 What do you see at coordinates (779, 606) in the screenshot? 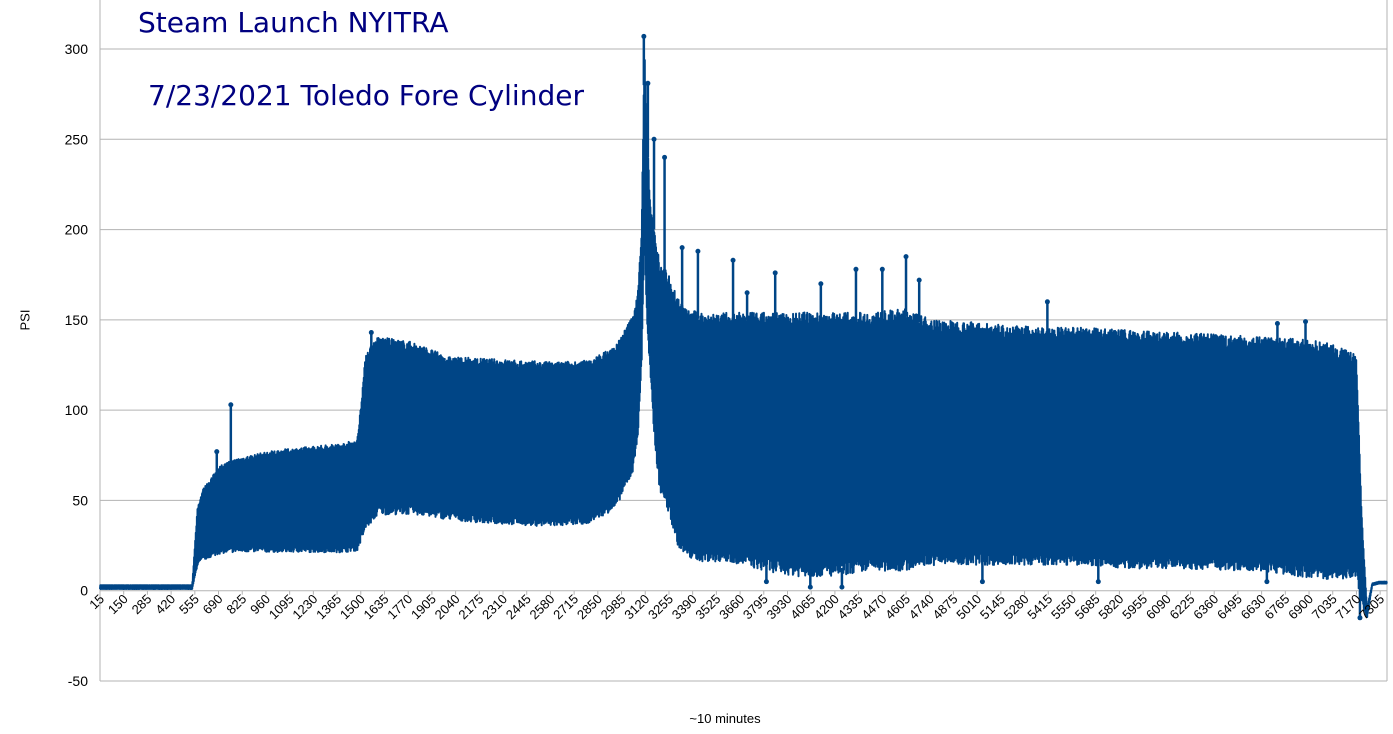
I see `x-tick-label: 3930` at bounding box center [779, 606].